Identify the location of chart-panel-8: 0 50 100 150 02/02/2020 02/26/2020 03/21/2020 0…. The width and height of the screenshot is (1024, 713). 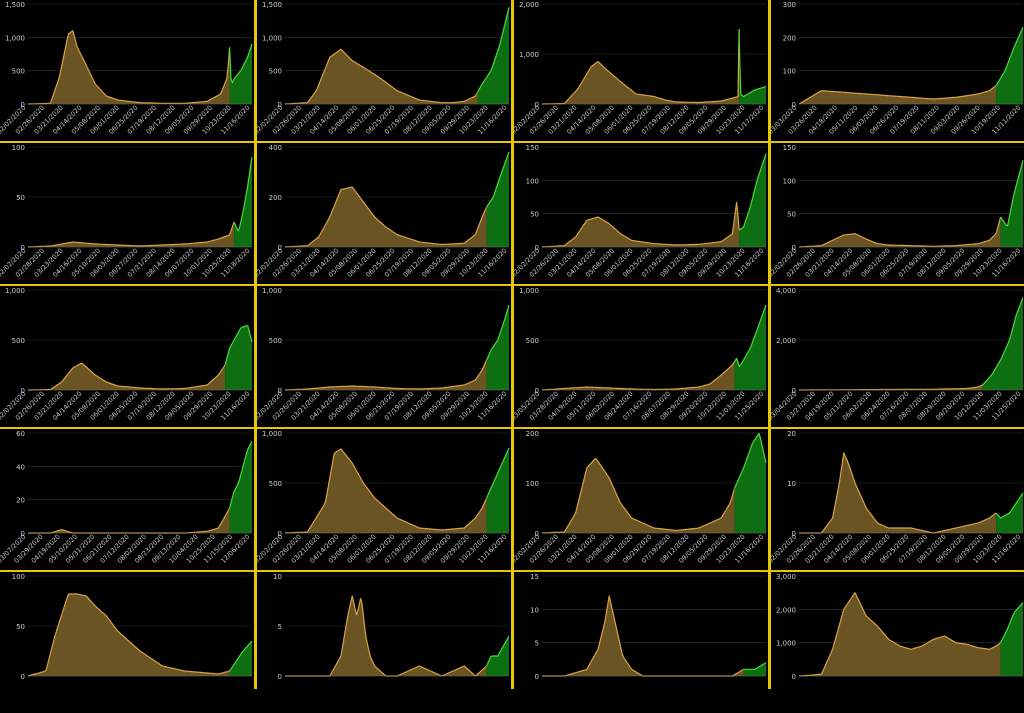
(897, 213).